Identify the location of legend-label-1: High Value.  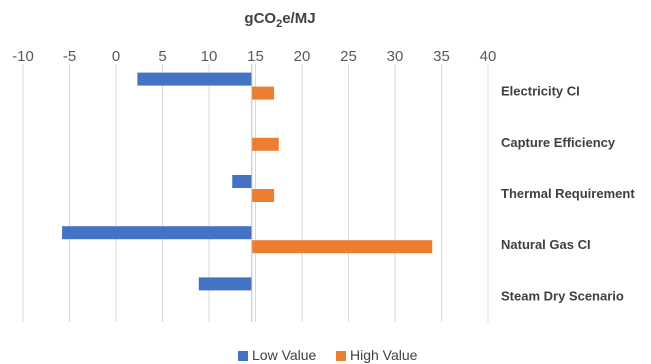
(384, 355).